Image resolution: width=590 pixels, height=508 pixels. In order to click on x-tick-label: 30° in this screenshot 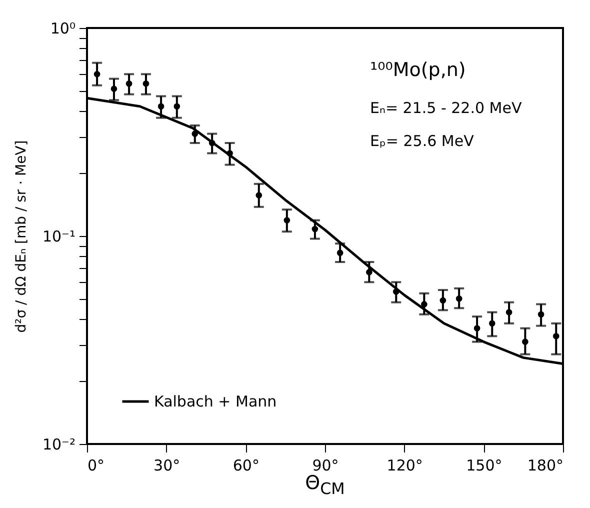, I will do `click(167, 465)`.